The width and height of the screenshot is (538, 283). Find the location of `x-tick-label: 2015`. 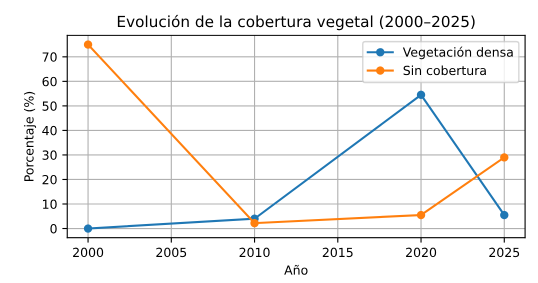

x-tick-label: 2015 is located at coordinates (337, 253).